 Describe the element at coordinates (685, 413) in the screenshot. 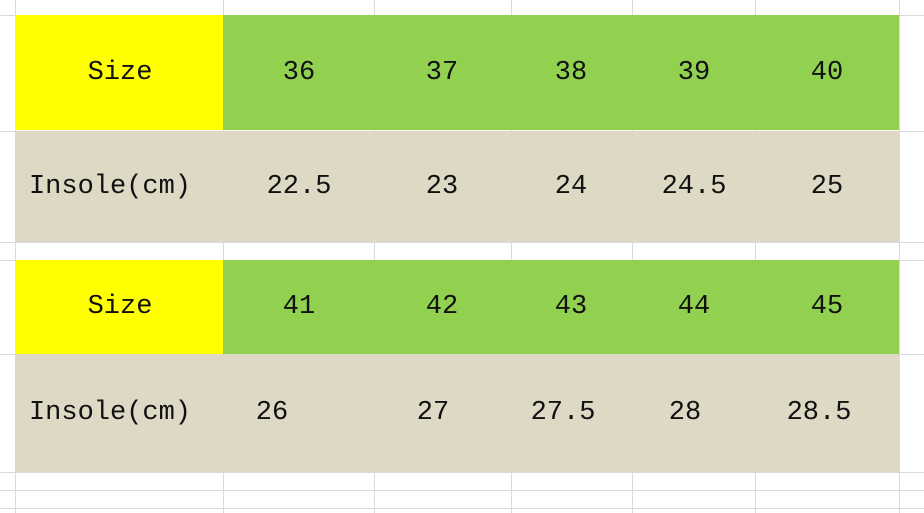

I see `insole-value: 28` at that location.